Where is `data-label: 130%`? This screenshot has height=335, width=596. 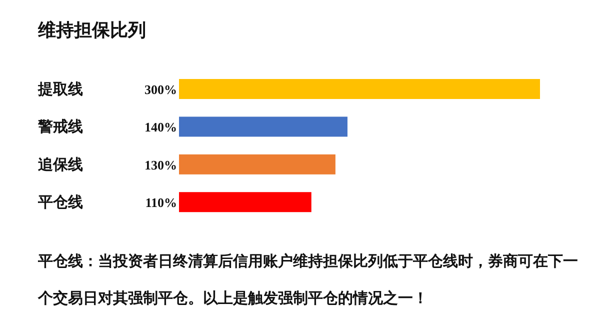 data-label: 130% is located at coordinates (160, 164).